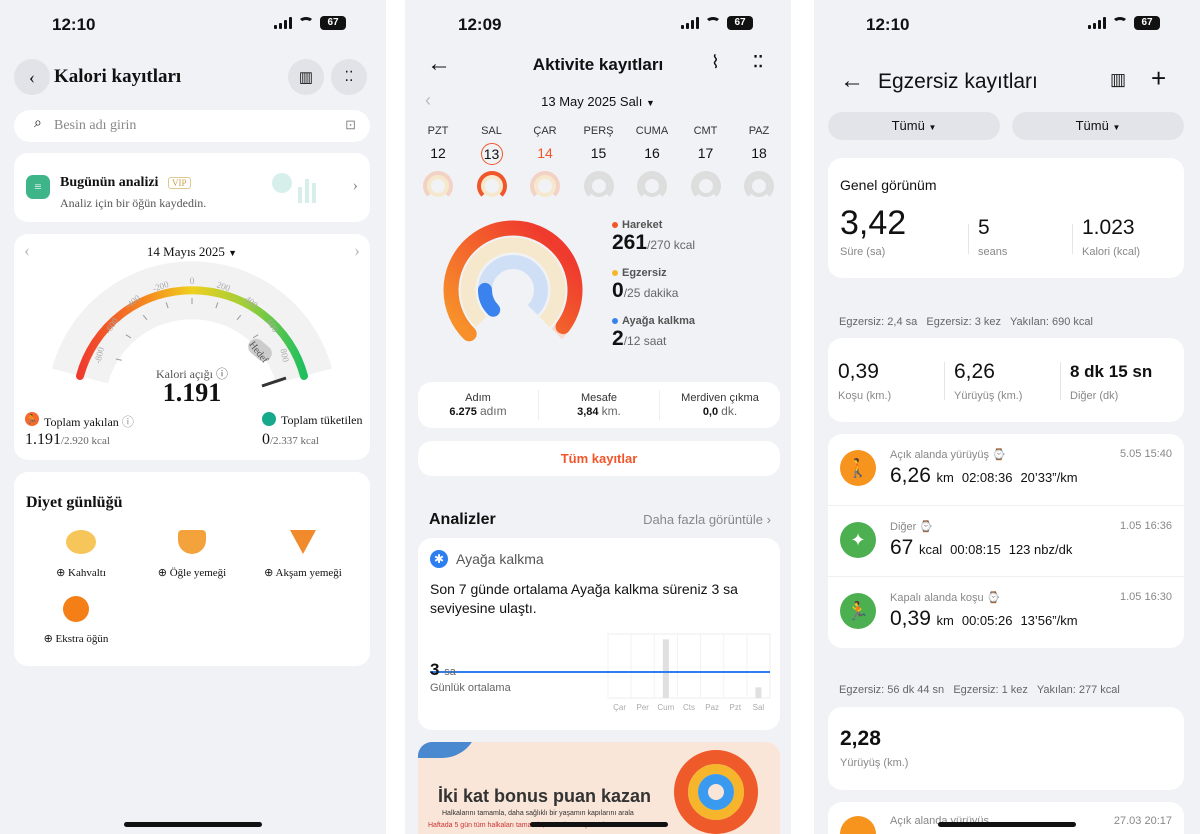 The image size is (1200, 834). I want to click on meal-dinner: ⊕ Akşam yemeği, so click(303, 554).